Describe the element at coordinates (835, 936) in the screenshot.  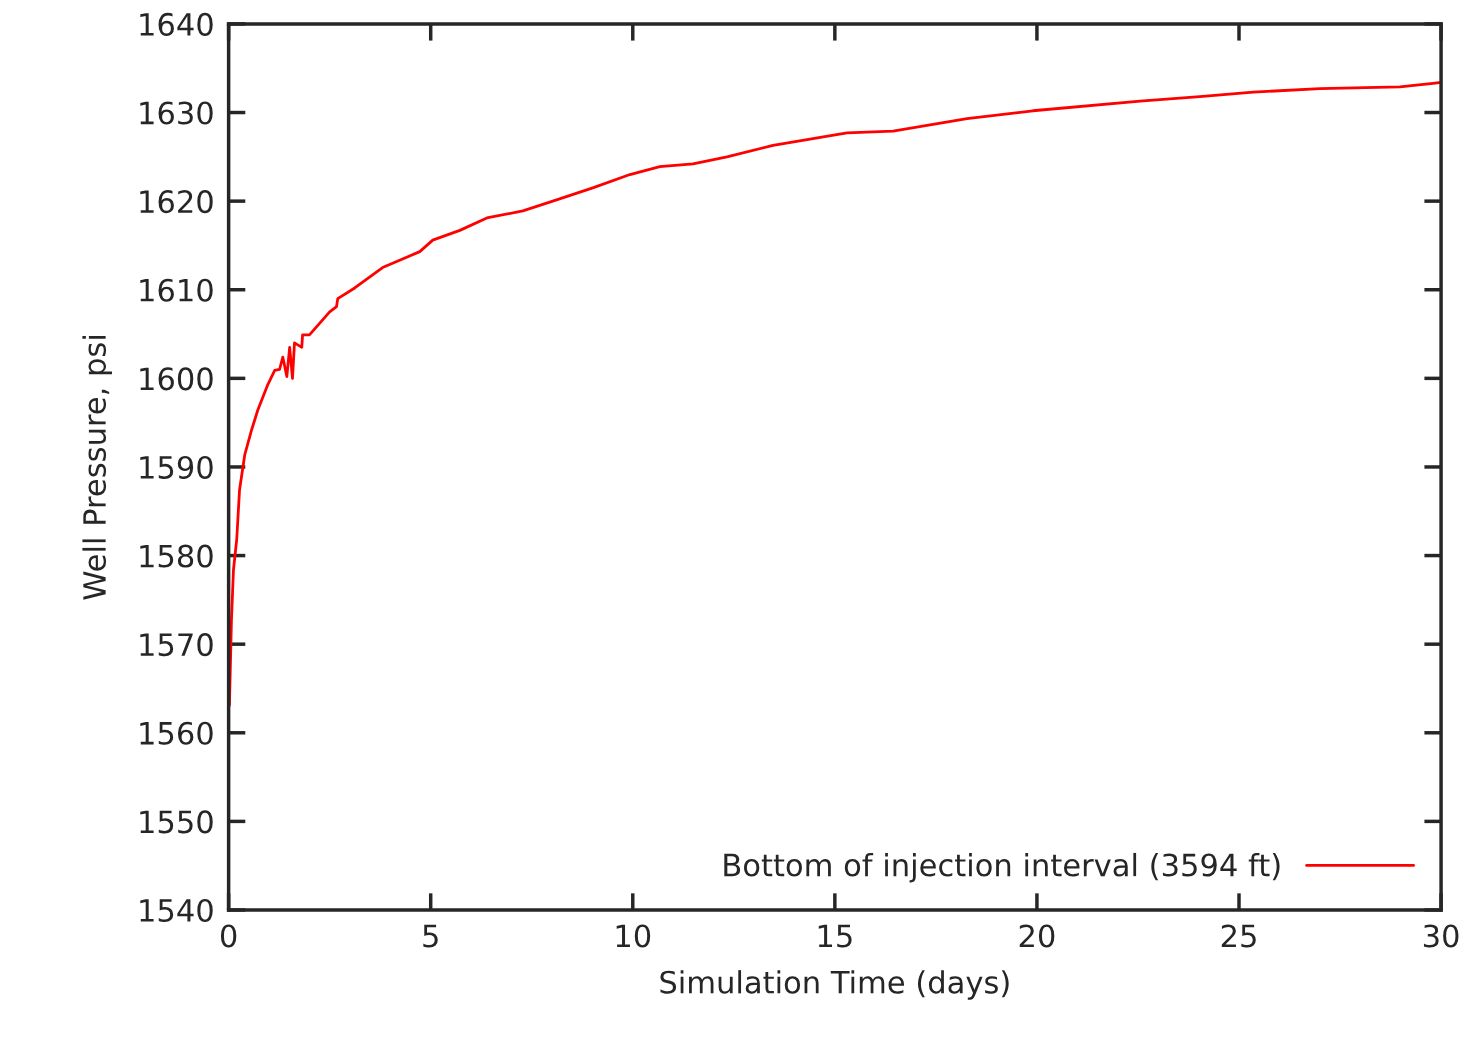
I see `x-tick-label: 15` at that location.